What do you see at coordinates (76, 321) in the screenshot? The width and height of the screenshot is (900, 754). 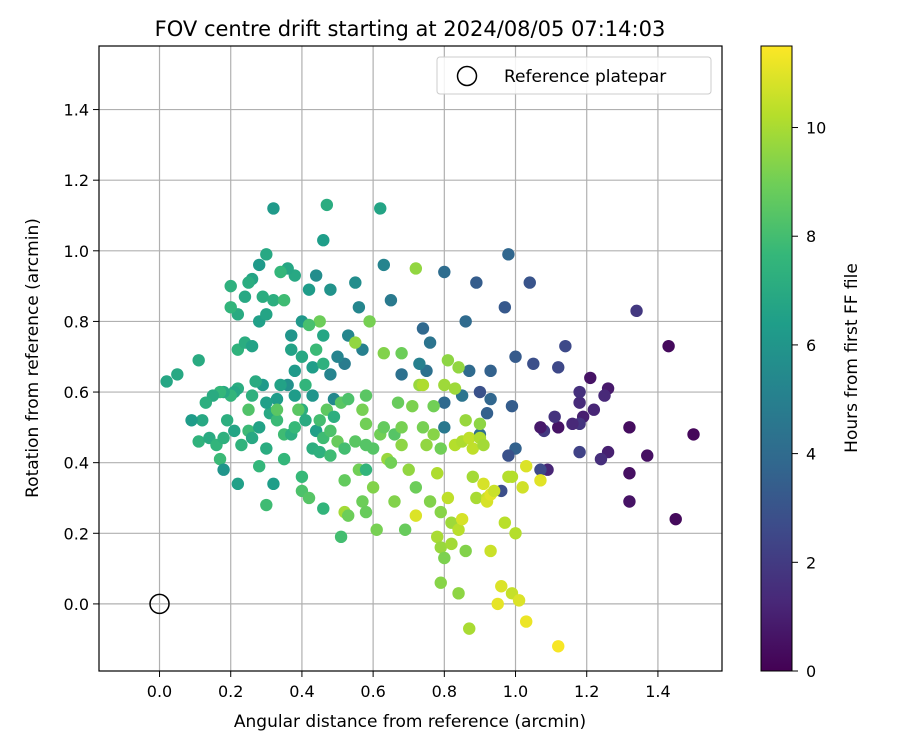 I see `y-tick-label: 0.8` at bounding box center [76, 321].